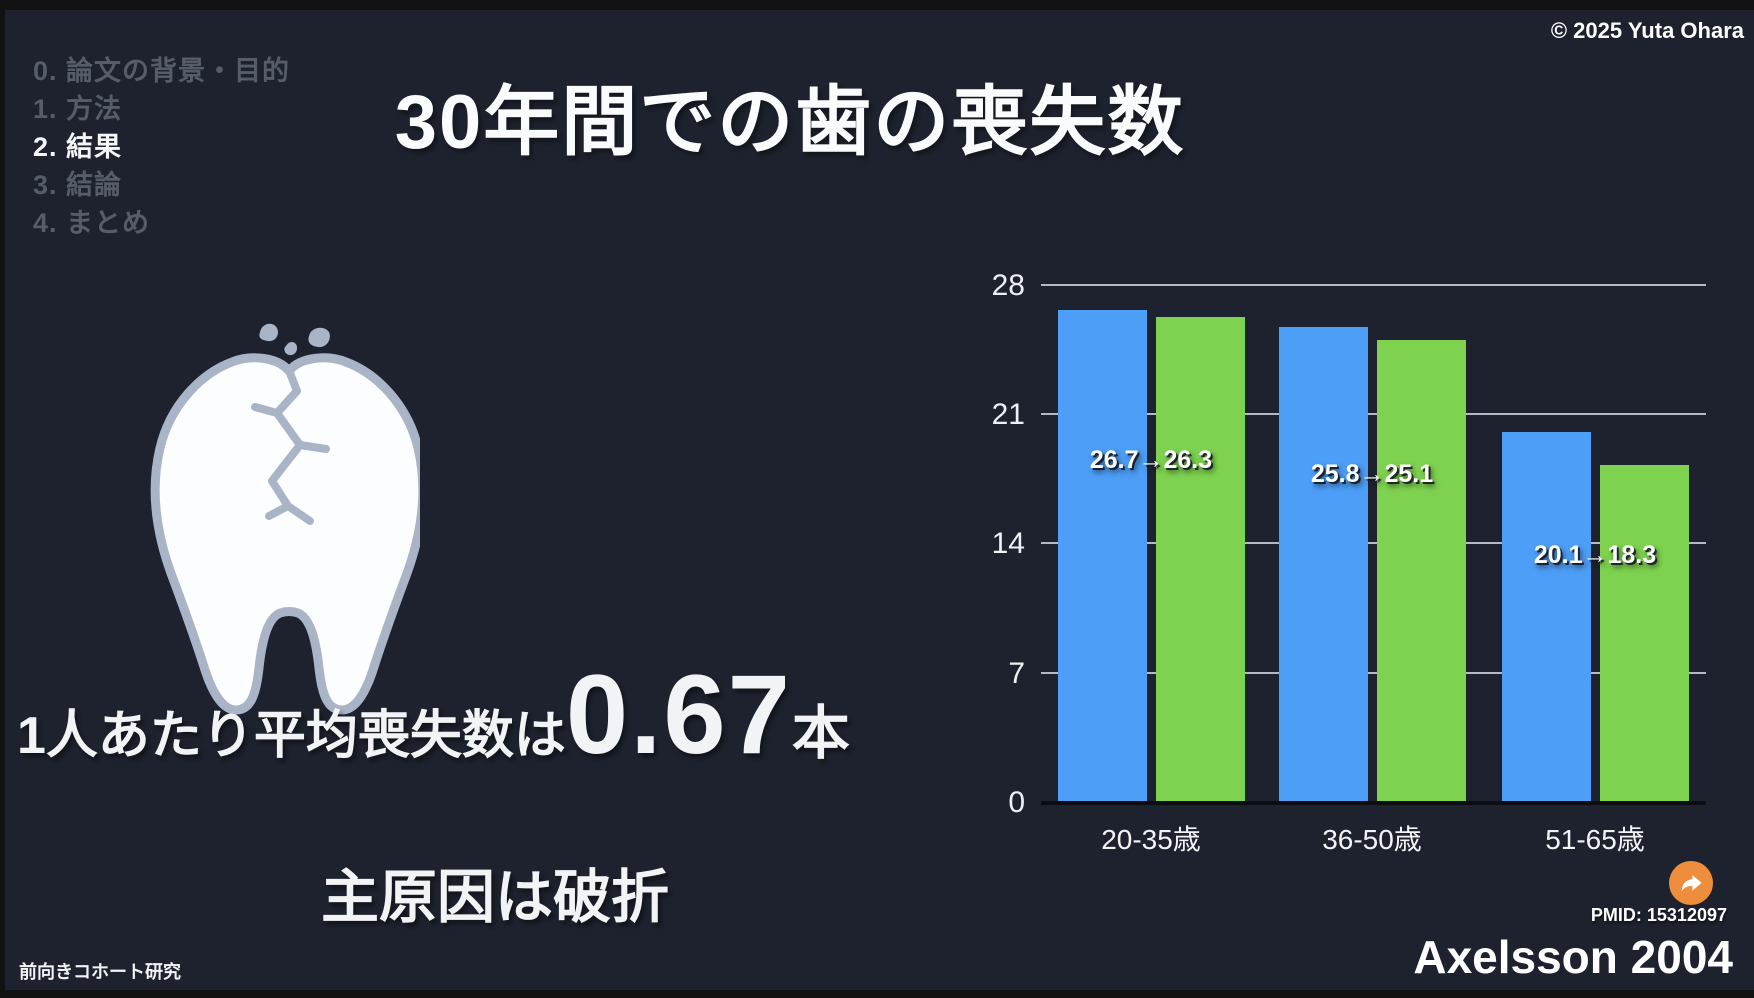 This screenshot has height=998, width=1754. I want to click on agenda: 0. 論文の背景・目的 1. 方法 2. 結果 3. 結論 4. まとめ, so click(161, 147).